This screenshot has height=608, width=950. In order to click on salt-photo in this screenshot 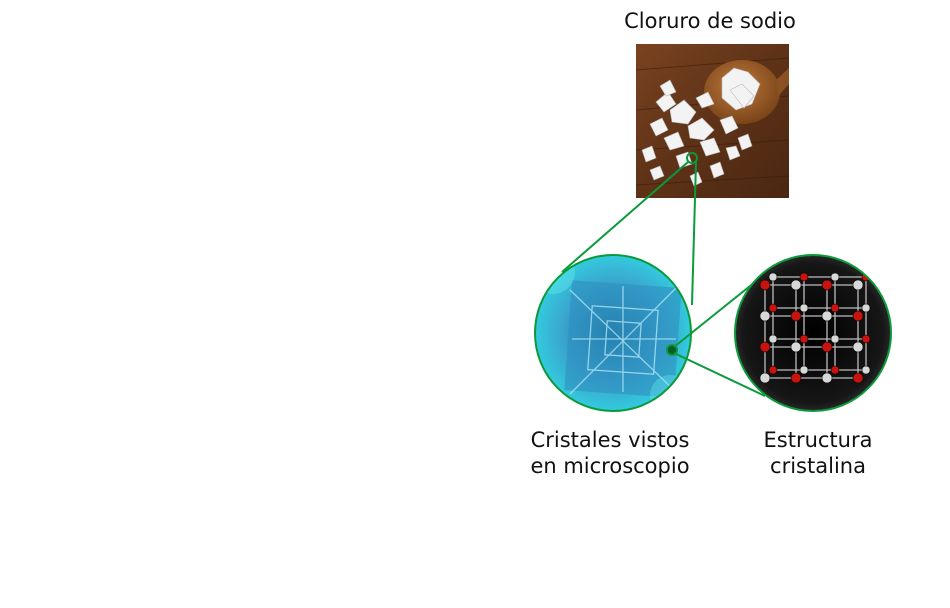, I will do `click(712, 121)`.